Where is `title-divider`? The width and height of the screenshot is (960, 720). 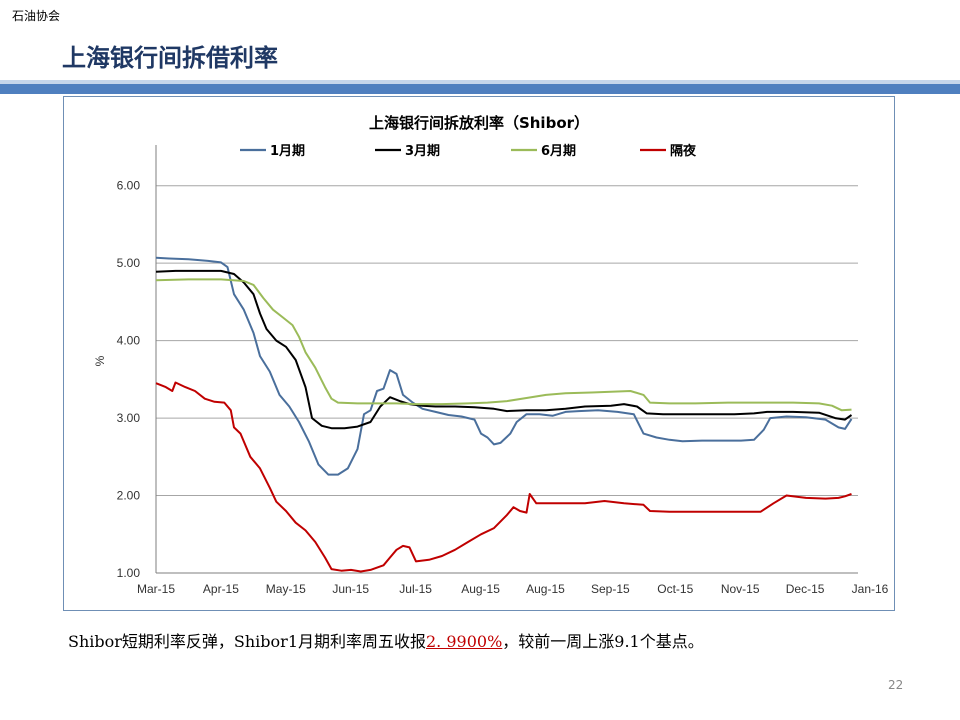 title-divider is located at coordinates (480, 89).